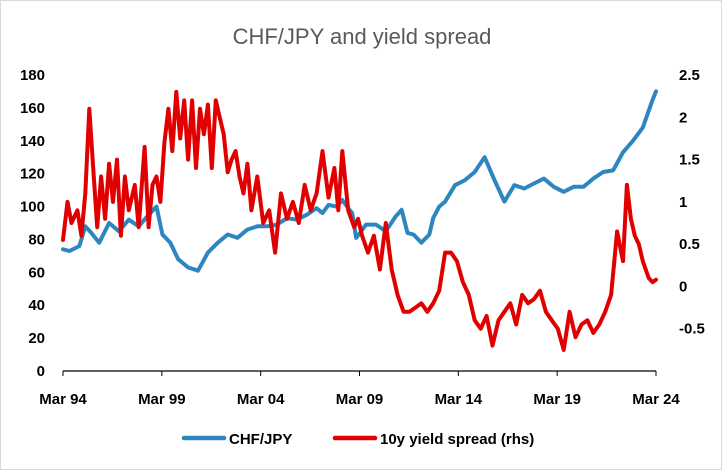 The height and width of the screenshot is (471, 722). I want to click on left-y-tick-label: 160, so click(32, 108).